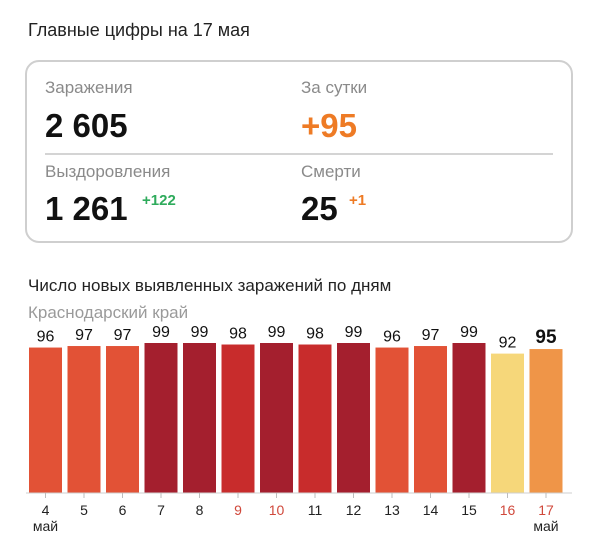  I want to click on chart-title: Число новых выявленных заражений по дням, so click(210, 285).